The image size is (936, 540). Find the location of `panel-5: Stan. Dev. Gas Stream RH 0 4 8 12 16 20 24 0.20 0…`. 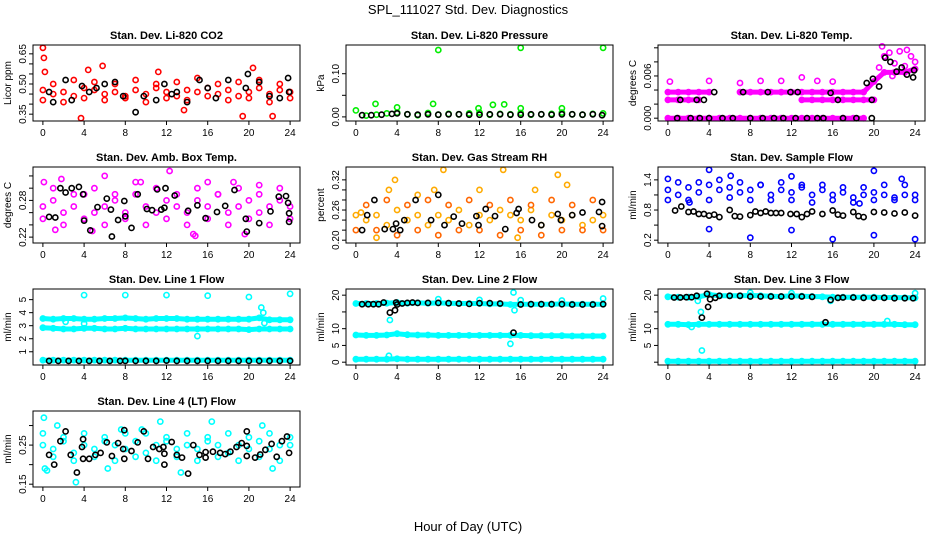

panel-5: Stan. Dev. Gas Stream RH 0 4 8 12 16 20 24 0.20 0… is located at coordinates (465, 206).